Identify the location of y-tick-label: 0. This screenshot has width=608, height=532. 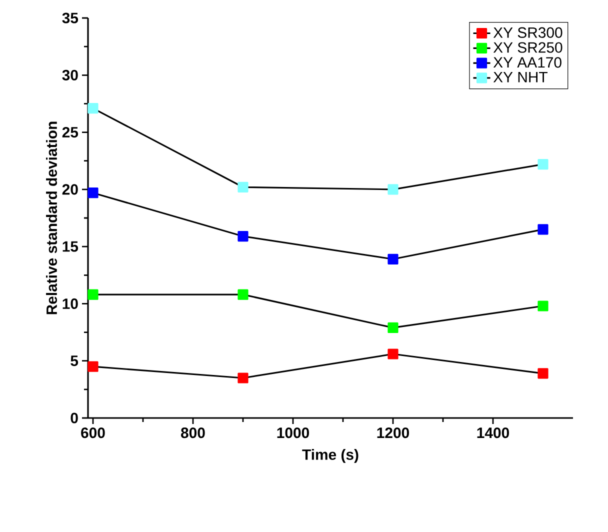
(74, 418).